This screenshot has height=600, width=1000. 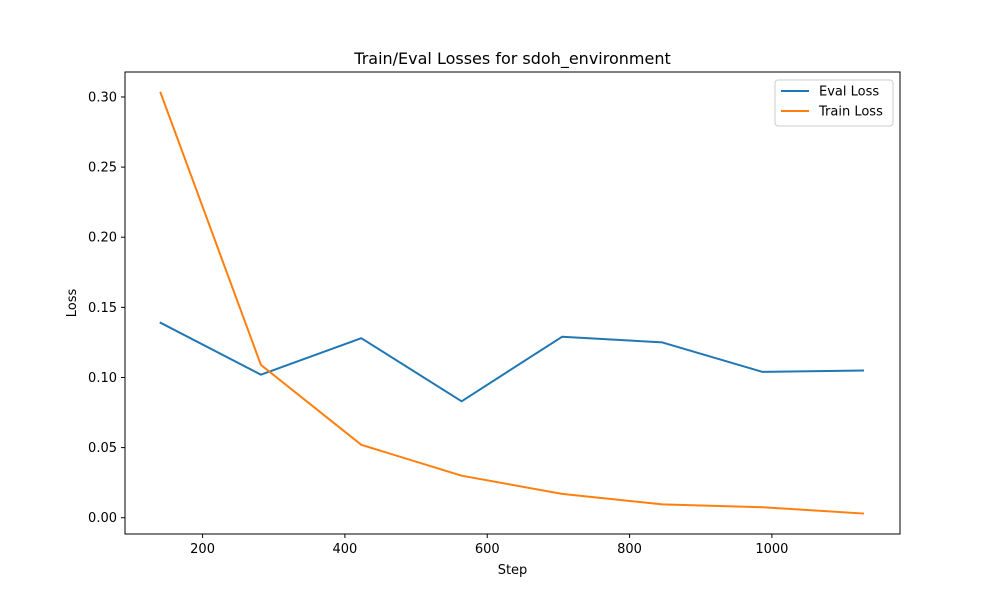 I want to click on series-line-eval-loss, so click(x=512, y=362).